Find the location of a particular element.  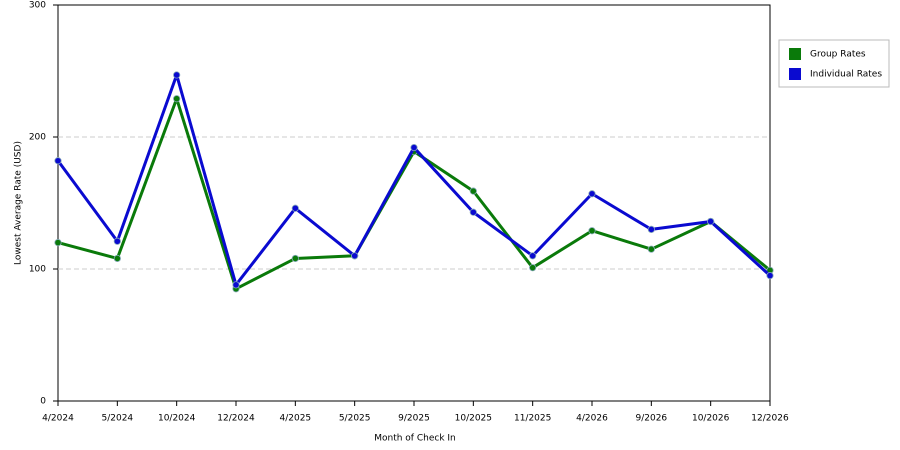

x-tick-label: 9/2026 is located at coordinates (651, 419).